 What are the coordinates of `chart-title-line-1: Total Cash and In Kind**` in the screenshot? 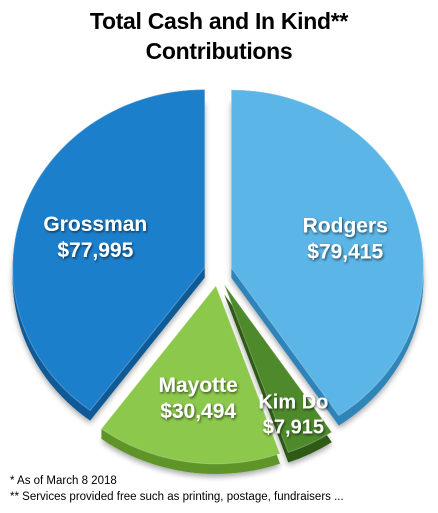 It's located at (219, 21).